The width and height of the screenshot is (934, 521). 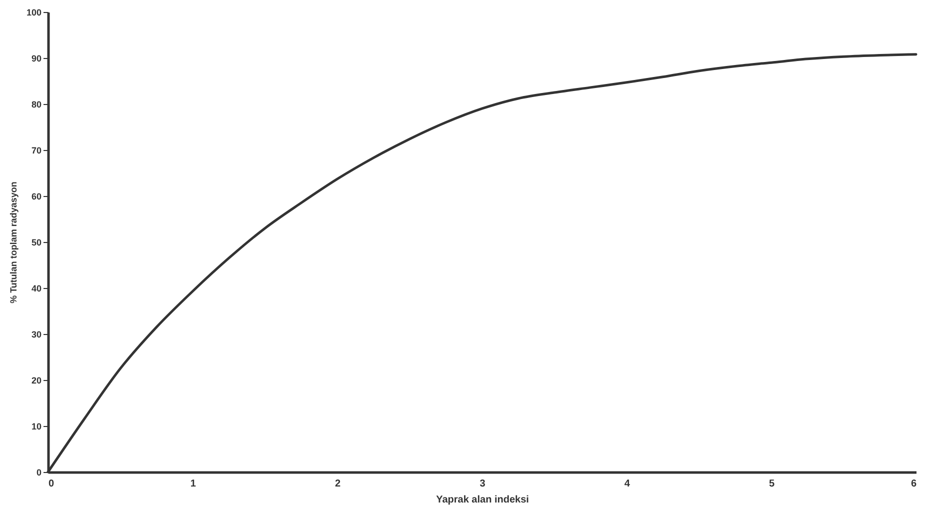 What do you see at coordinates (36, 427) in the screenshot?
I see `y-tick-label: 10` at bounding box center [36, 427].